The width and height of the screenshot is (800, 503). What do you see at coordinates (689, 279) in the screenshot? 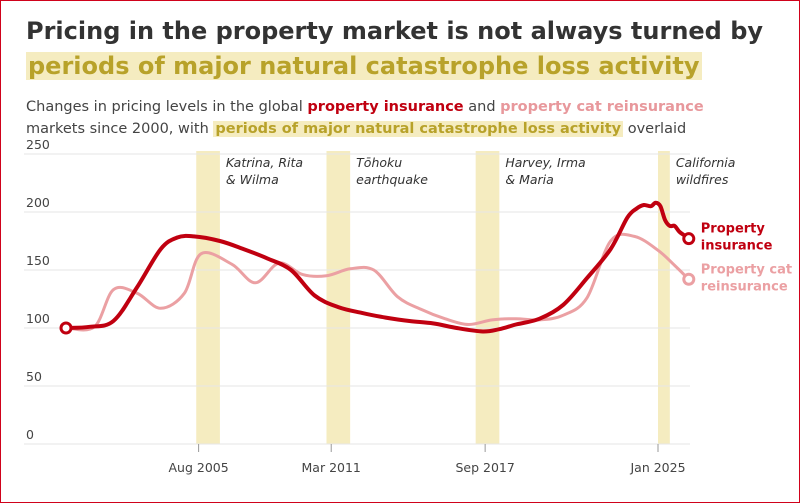
I see `end-marker-cat` at bounding box center [689, 279].